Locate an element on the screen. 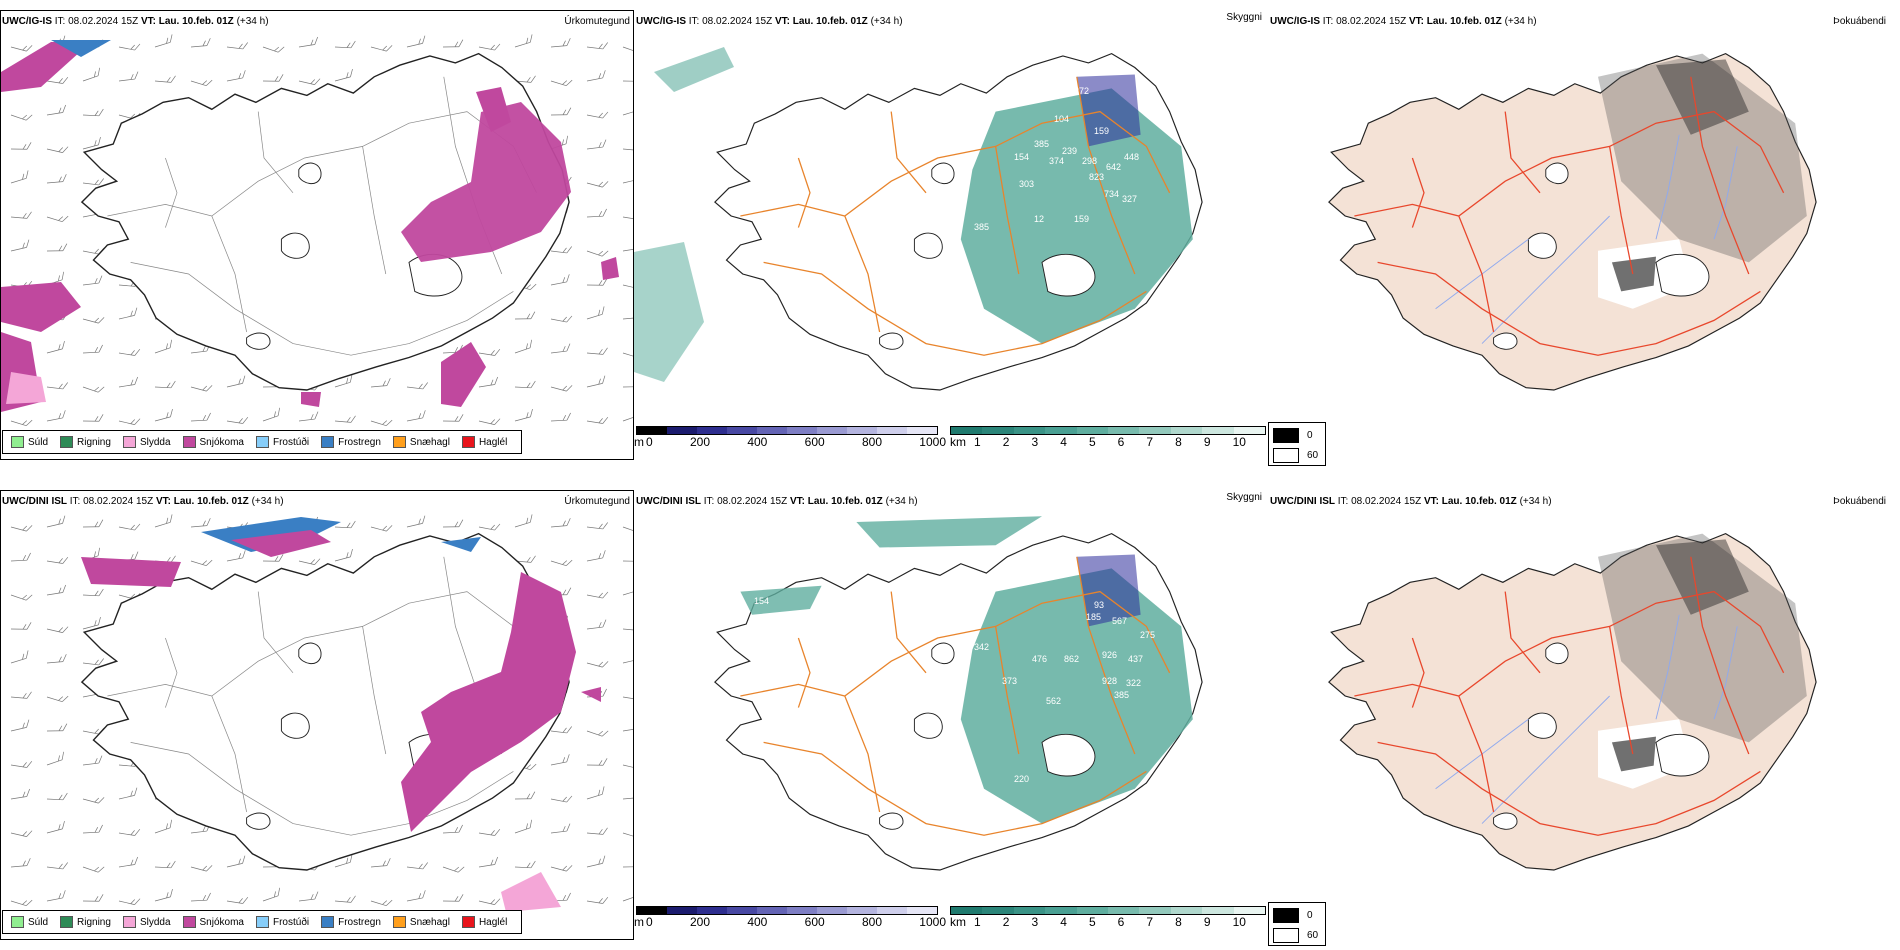 This screenshot has height=950, width=1900. vis-value-label: 928 is located at coordinates (1109, 681).